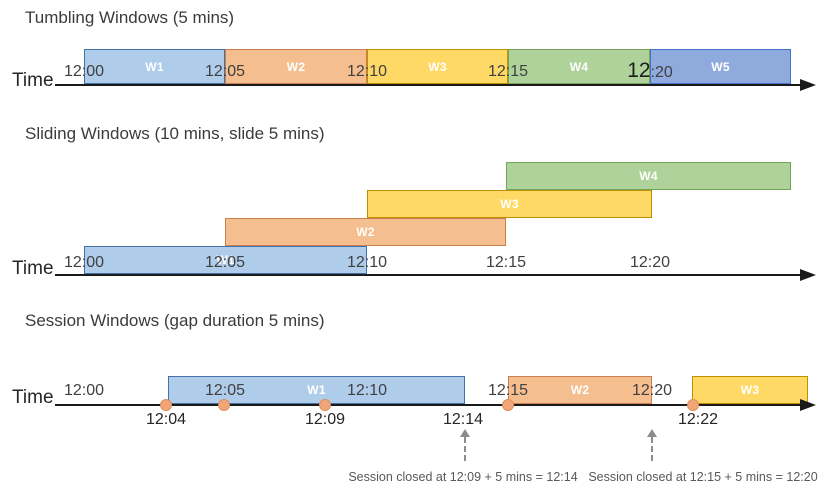 Image resolution: width=829 pixels, height=498 pixels. I want to click on tumbling-window-w3: W3, so click(437, 66).